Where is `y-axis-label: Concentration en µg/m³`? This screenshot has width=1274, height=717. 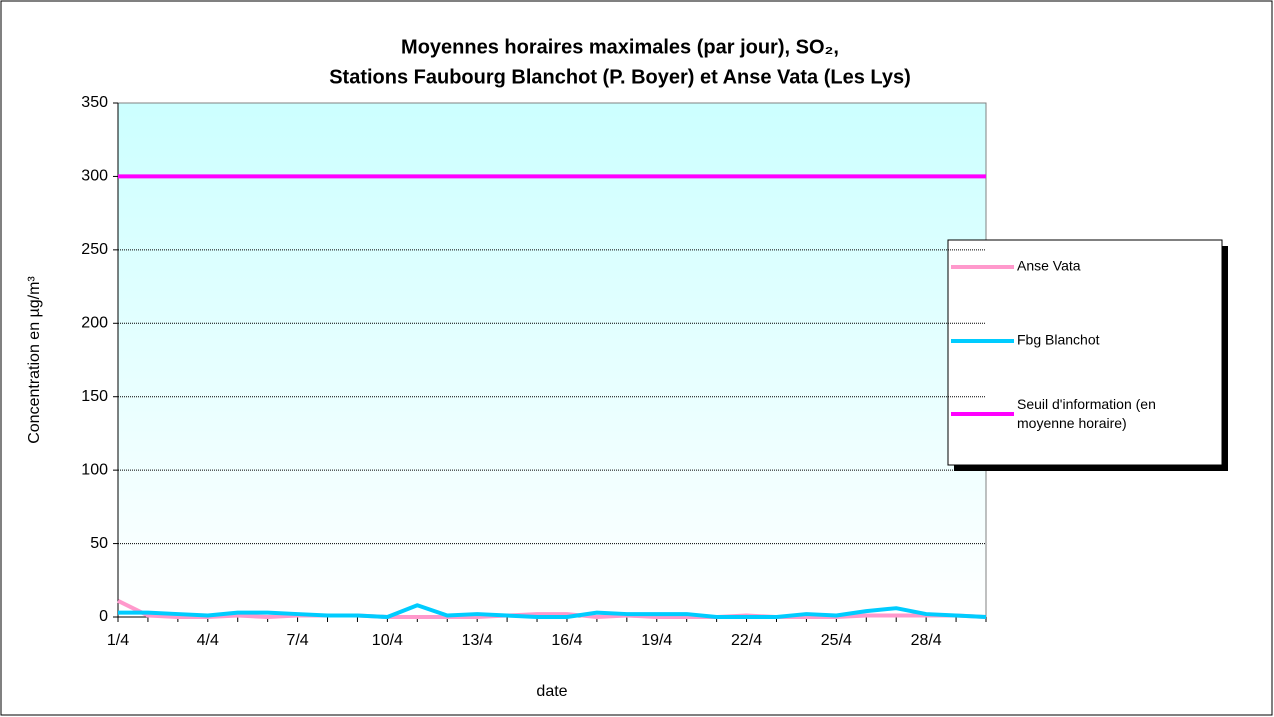 y-axis-label: Concentration en µg/m³ is located at coordinates (34, 360).